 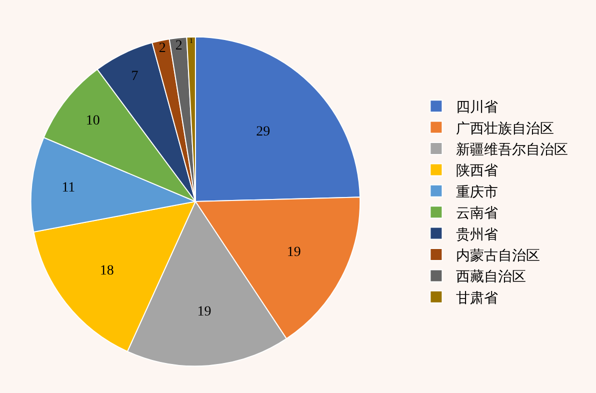 I want to click on legend-label: 西藏自治区, so click(x=491, y=277).